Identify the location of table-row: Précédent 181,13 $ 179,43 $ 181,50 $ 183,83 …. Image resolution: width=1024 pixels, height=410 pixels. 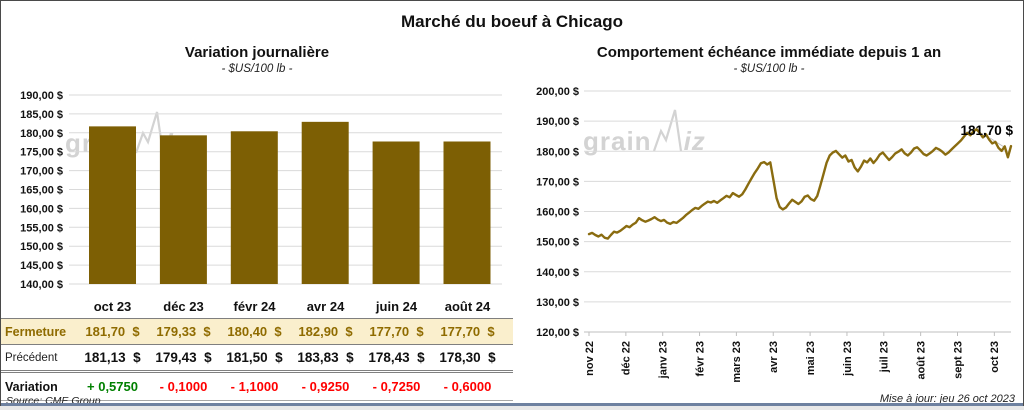
(257, 359).